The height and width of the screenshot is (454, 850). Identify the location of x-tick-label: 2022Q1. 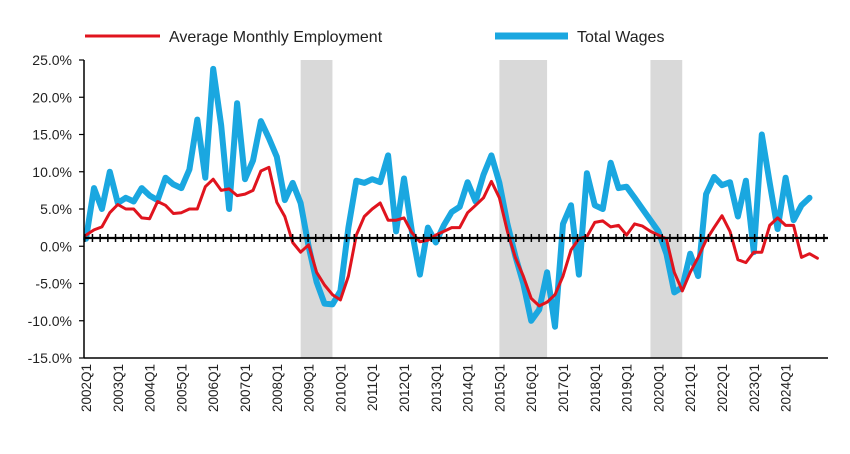
(722, 388).